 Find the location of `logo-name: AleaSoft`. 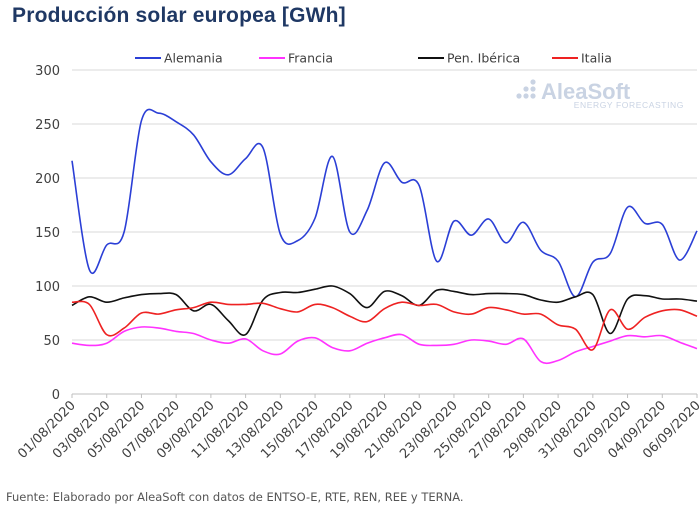

logo-name: AleaSoft is located at coordinates (586, 91).